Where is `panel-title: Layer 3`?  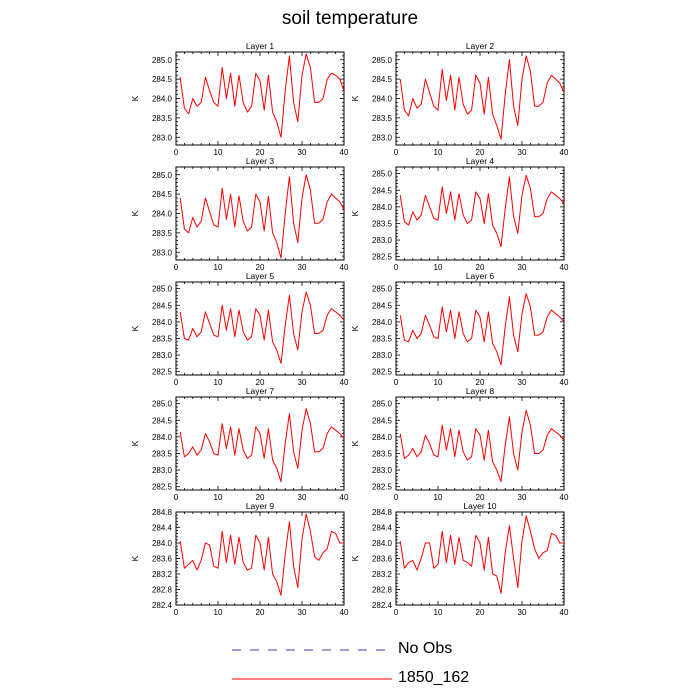 panel-title: Layer 3 is located at coordinates (260, 161).